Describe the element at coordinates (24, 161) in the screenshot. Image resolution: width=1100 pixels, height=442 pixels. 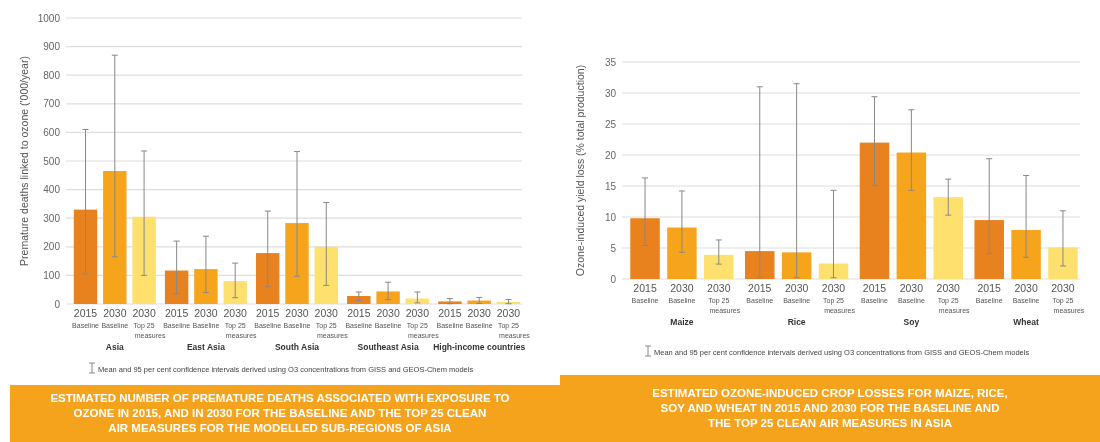
I see `y-axis-title: Premature deaths linked to ozone ('000/year)` at that location.